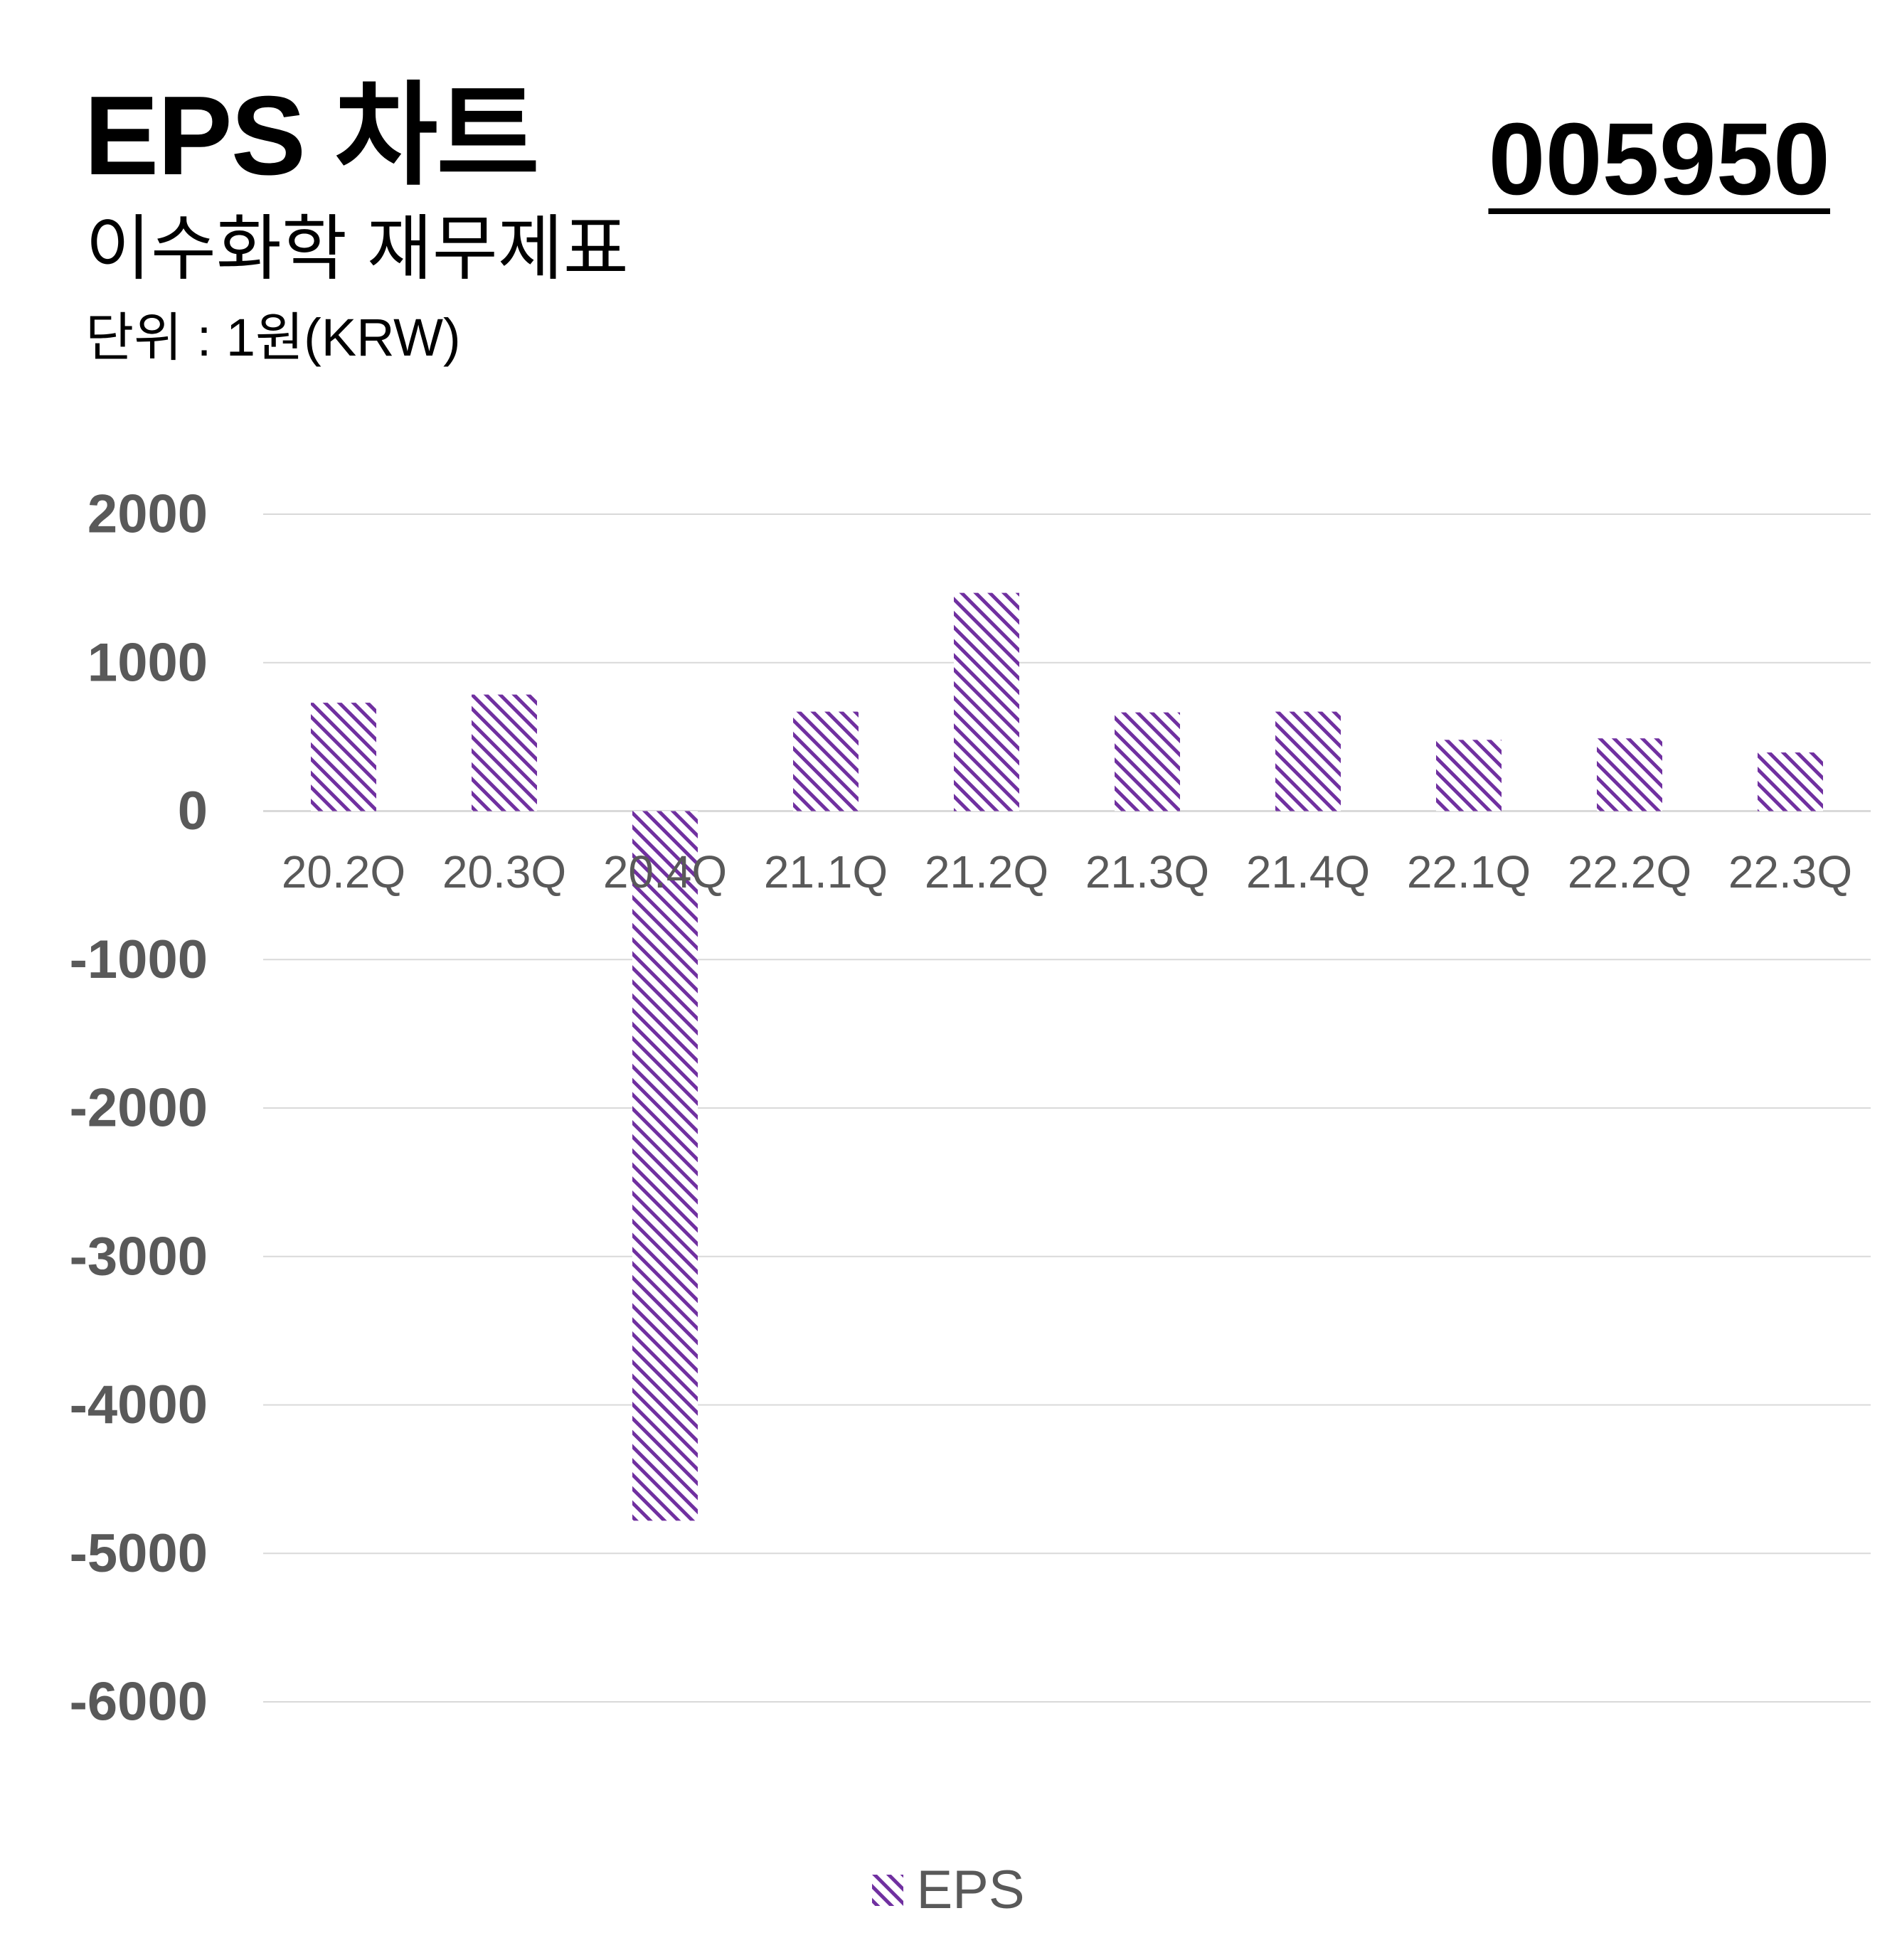 Image resolution: width=1897 pixels, height=1960 pixels. What do you see at coordinates (139, 1702) in the screenshot?
I see `y-tick-label: -6000` at bounding box center [139, 1702].